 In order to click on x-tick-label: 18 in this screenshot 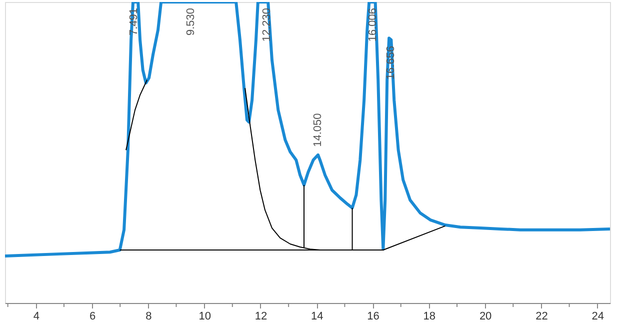, I will do `click(429, 316)`.